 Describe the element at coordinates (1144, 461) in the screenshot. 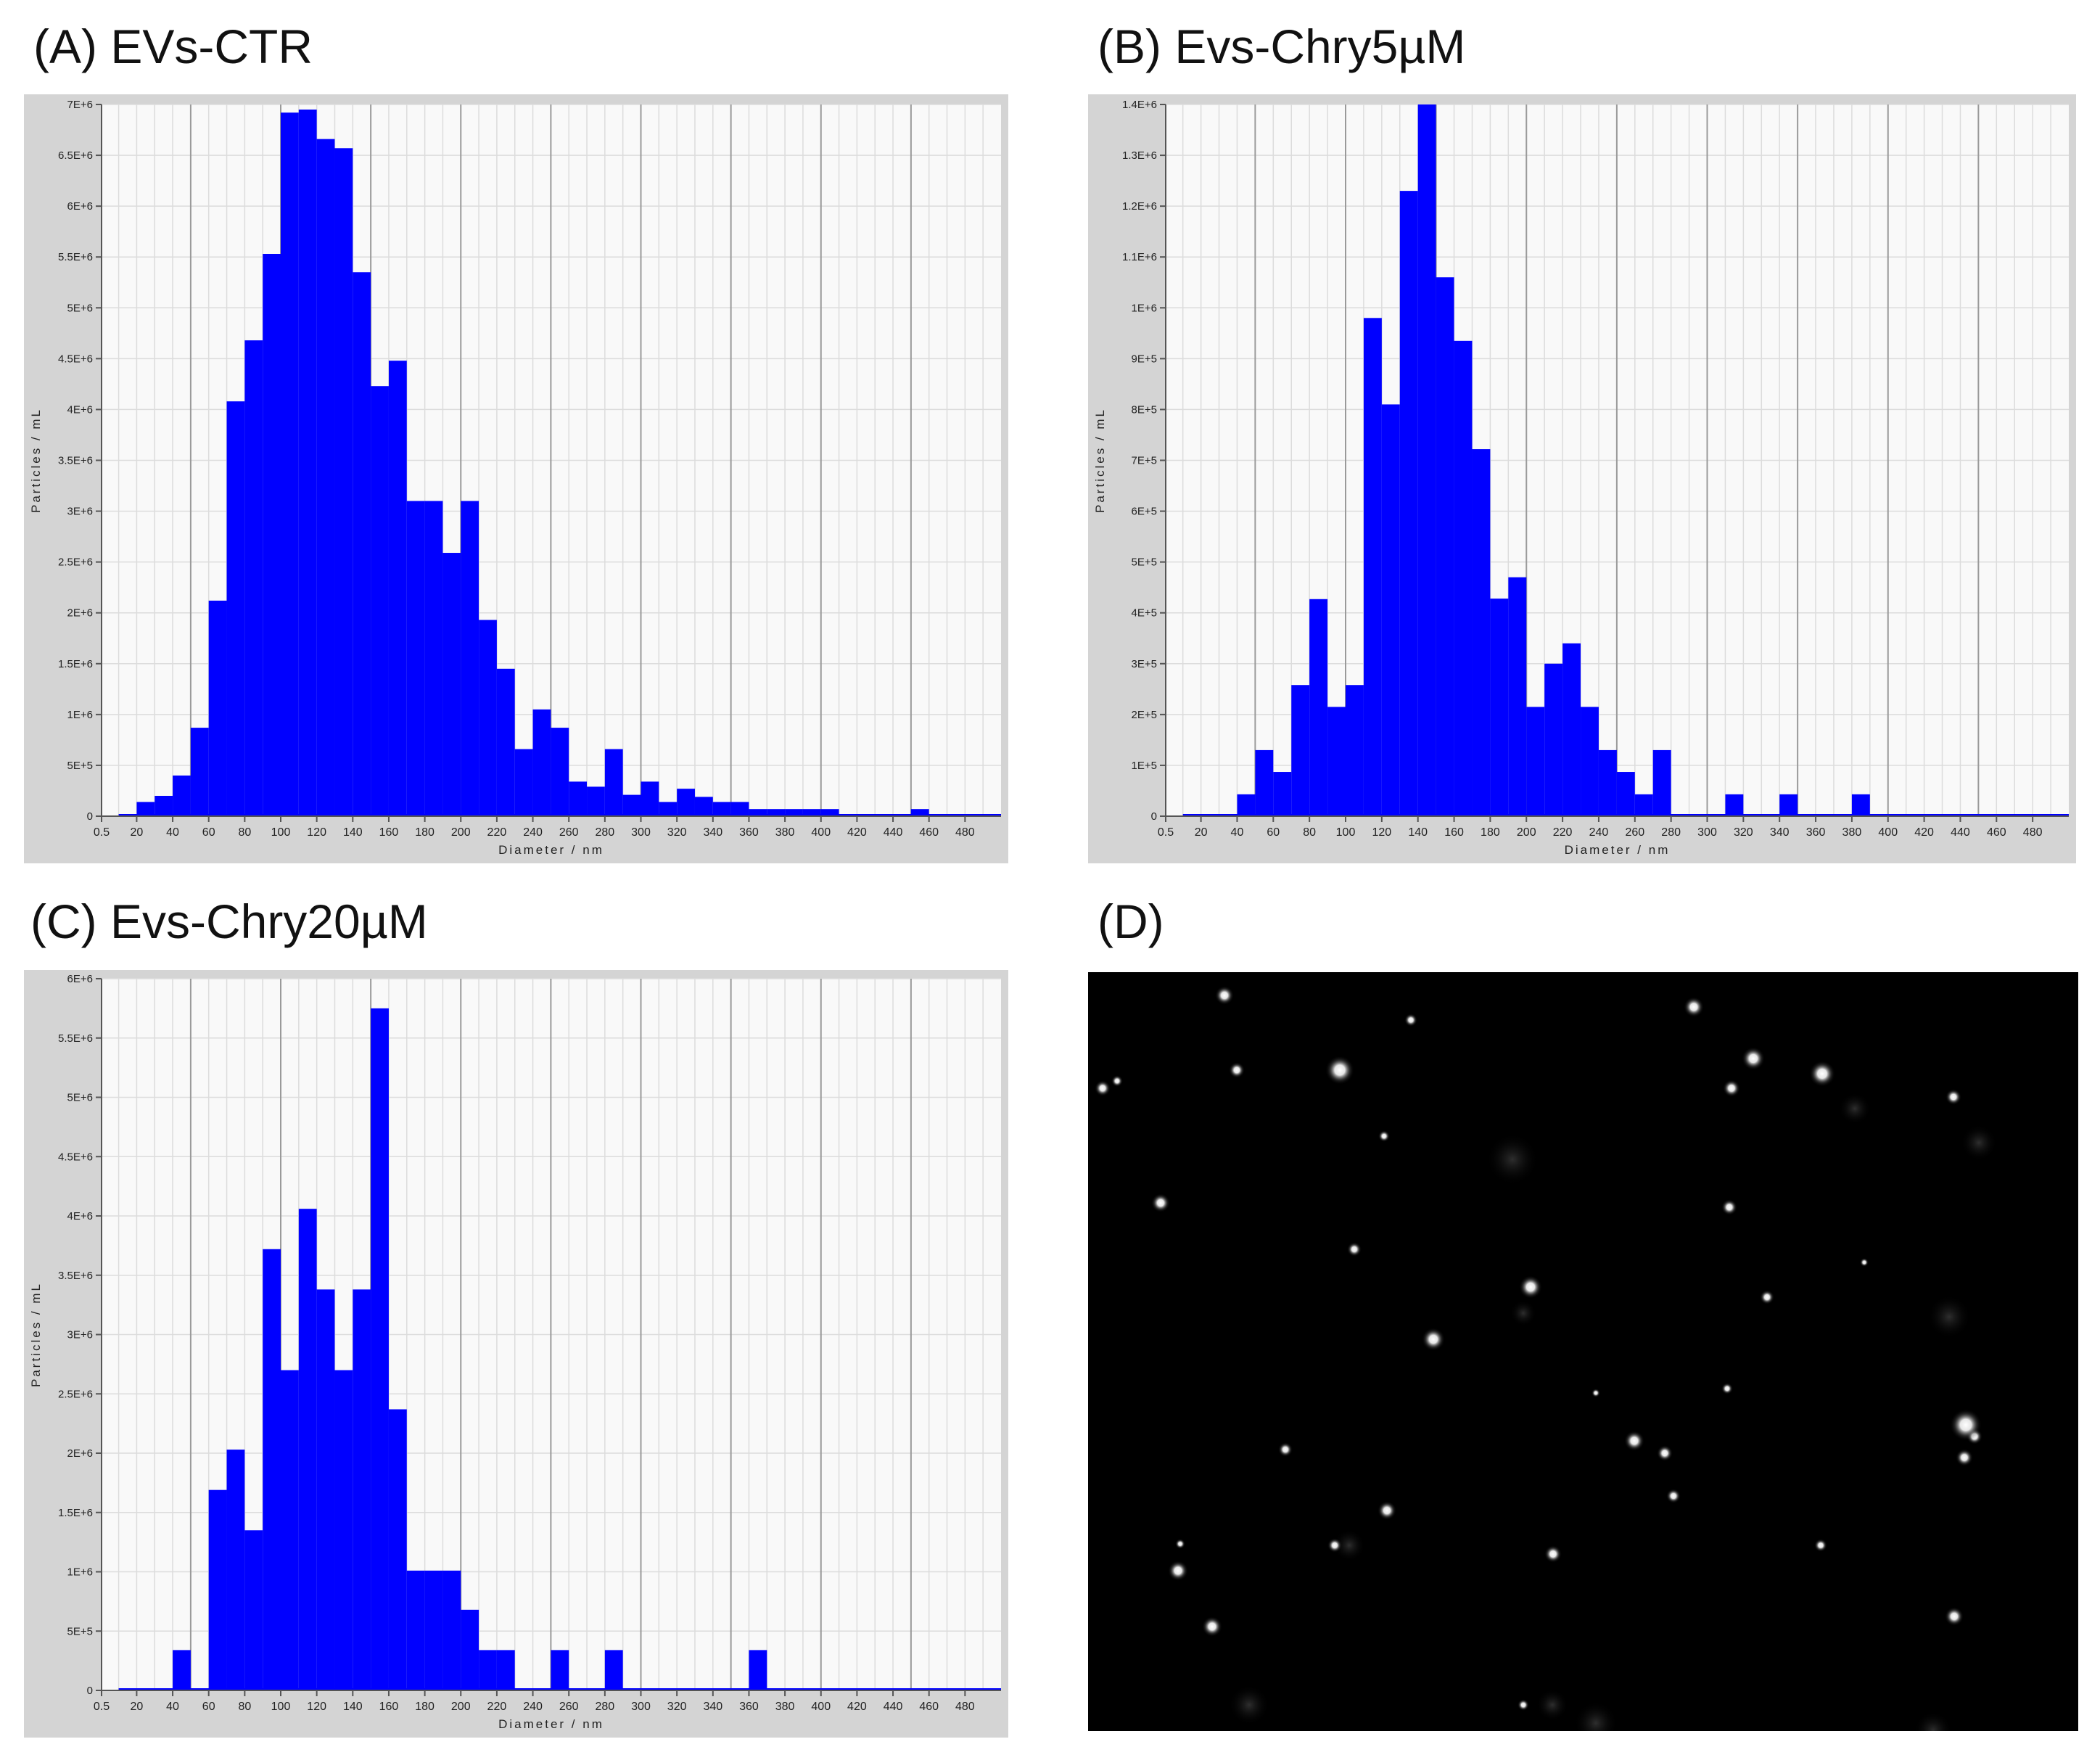

I see `y-tick-label: 7E+5` at that location.